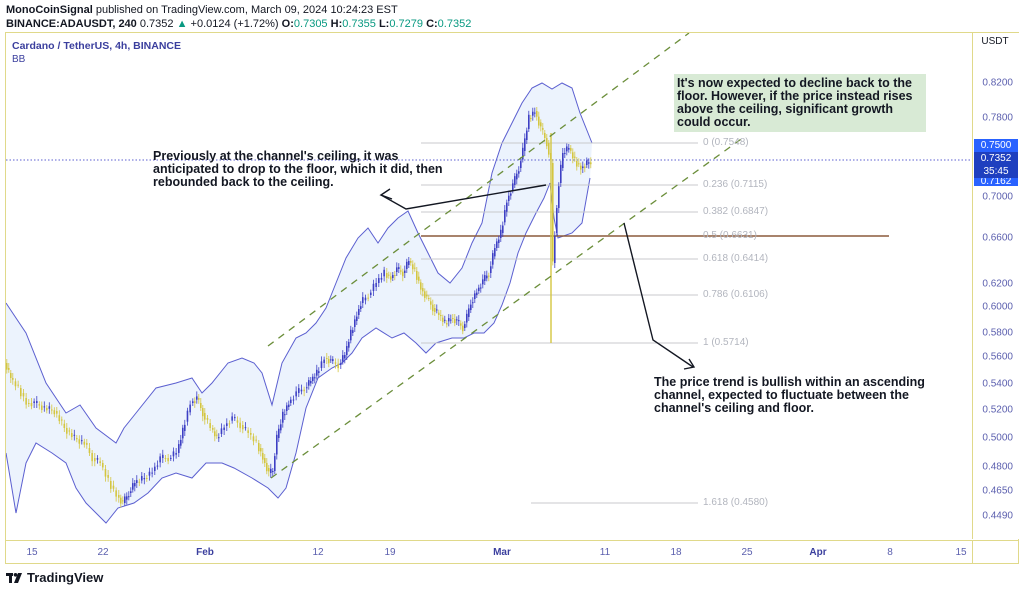 The height and width of the screenshot is (590, 1024). What do you see at coordinates (390, 552) in the screenshot?
I see `time-tick: 19` at bounding box center [390, 552].